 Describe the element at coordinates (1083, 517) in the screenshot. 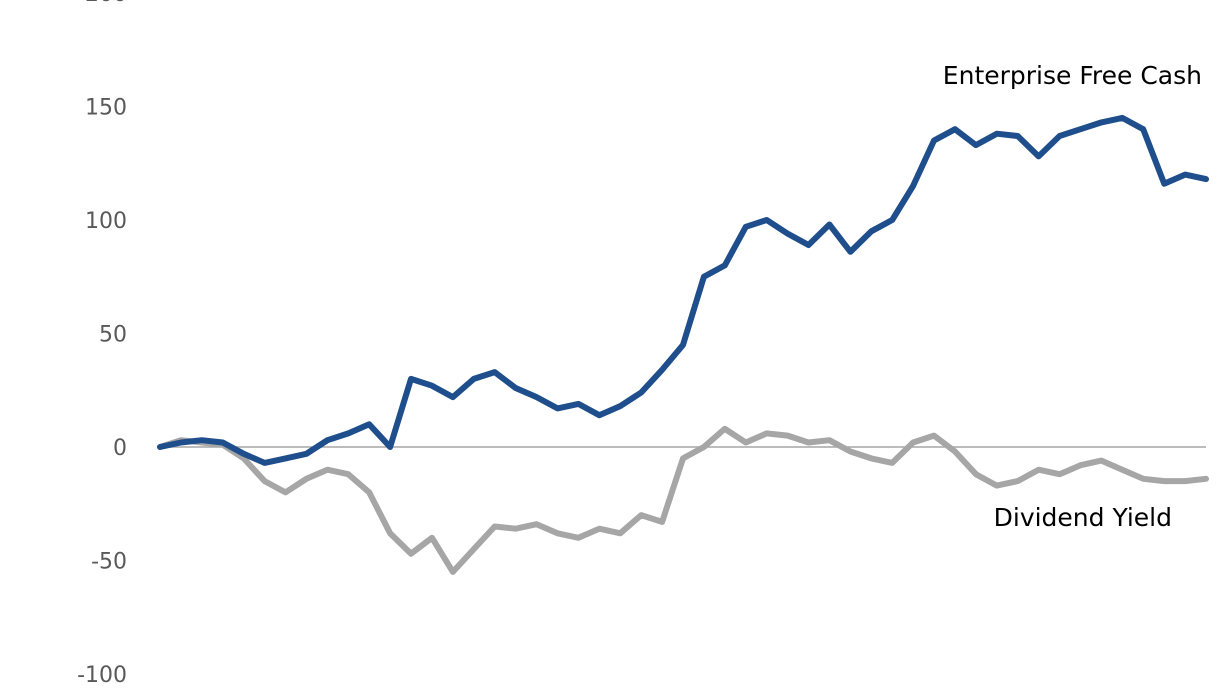

I see `series-label-dividend-yield: Dividend Yield` at that location.